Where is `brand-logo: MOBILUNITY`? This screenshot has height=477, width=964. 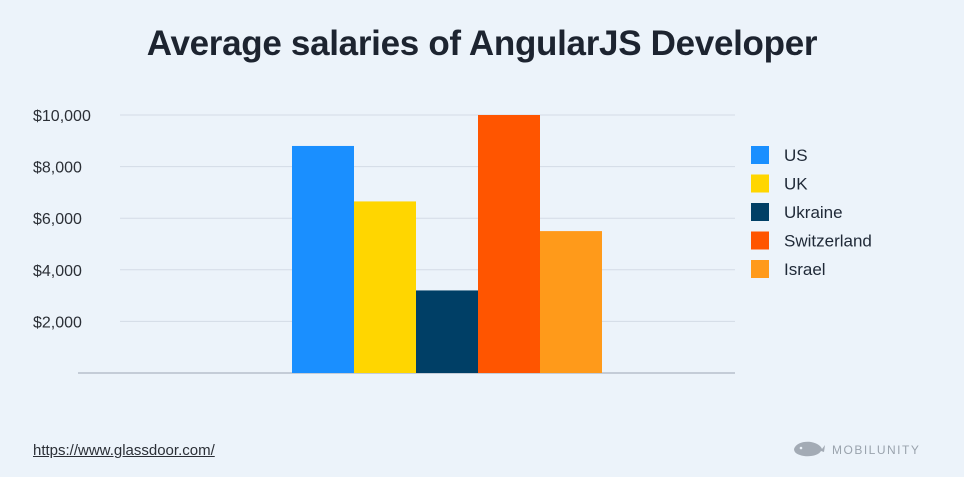 brand-logo: MOBILUNITY is located at coordinates (856, 449).